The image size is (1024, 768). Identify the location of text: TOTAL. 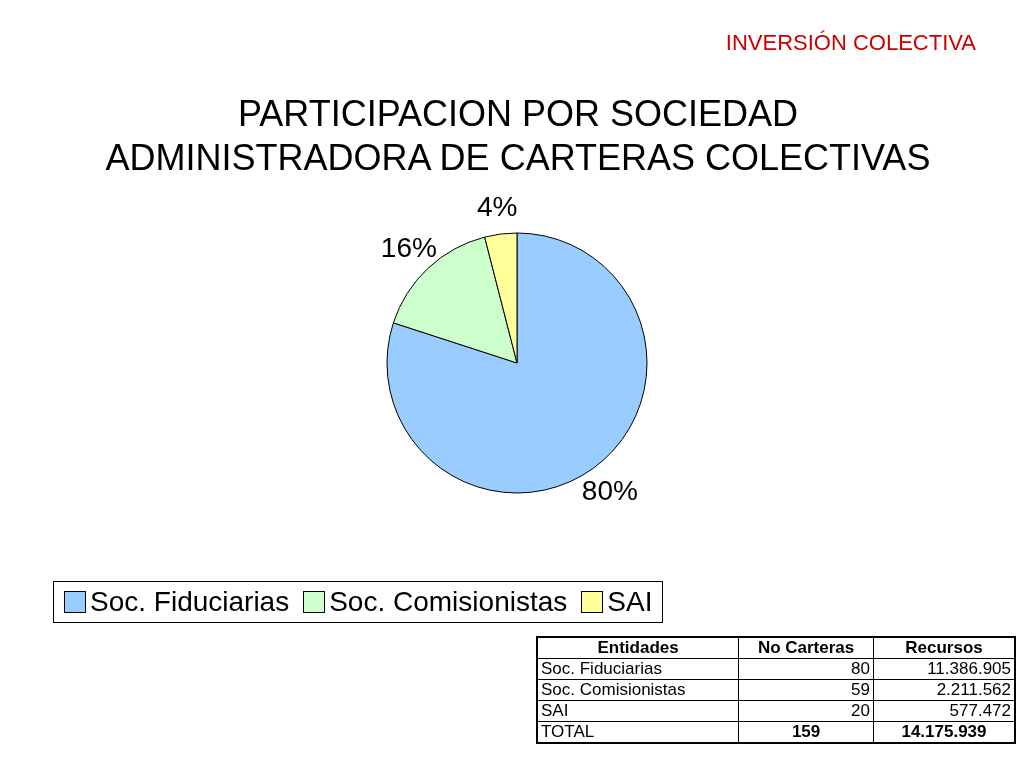
(638, 732).